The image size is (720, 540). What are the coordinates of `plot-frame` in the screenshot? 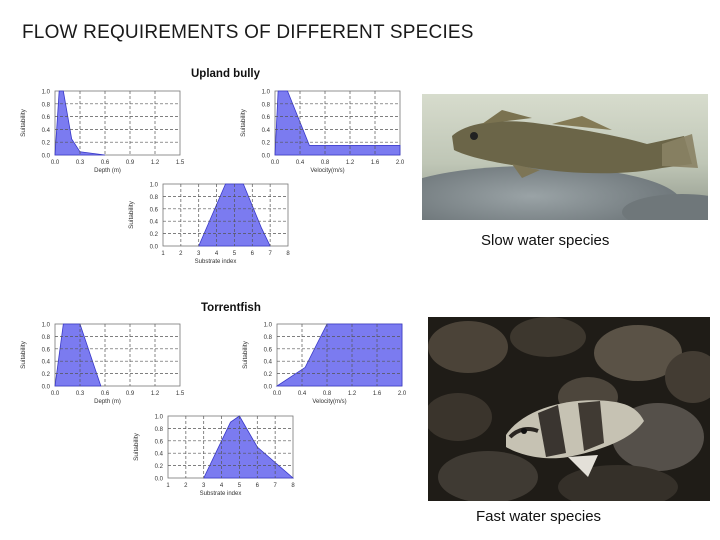 It's located at (117, 123).